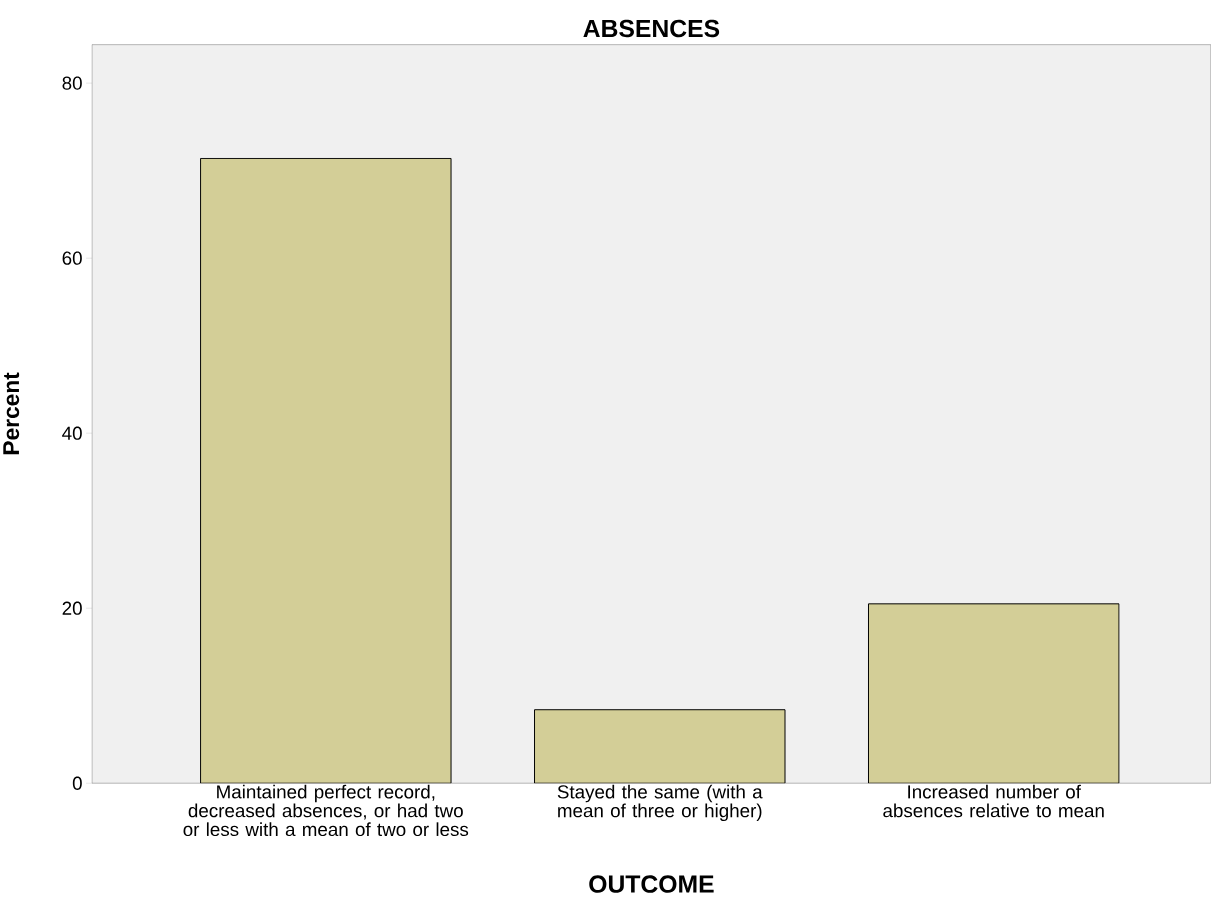 This screenshot has width=1211, height=908. What do you see at coordinates (72, 83) in the screenshot?
I see `y-tick-label: 80` at bounding box center [72, 83].